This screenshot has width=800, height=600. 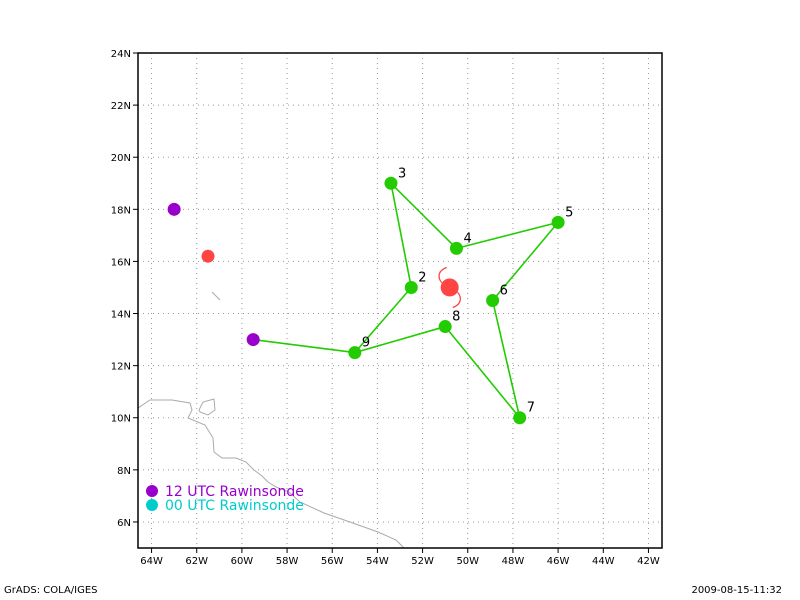 What do you see at coordinates (124, 523) in the screenshot?
I see `y-tick-label: 6N` at bounding box center [124, 523].